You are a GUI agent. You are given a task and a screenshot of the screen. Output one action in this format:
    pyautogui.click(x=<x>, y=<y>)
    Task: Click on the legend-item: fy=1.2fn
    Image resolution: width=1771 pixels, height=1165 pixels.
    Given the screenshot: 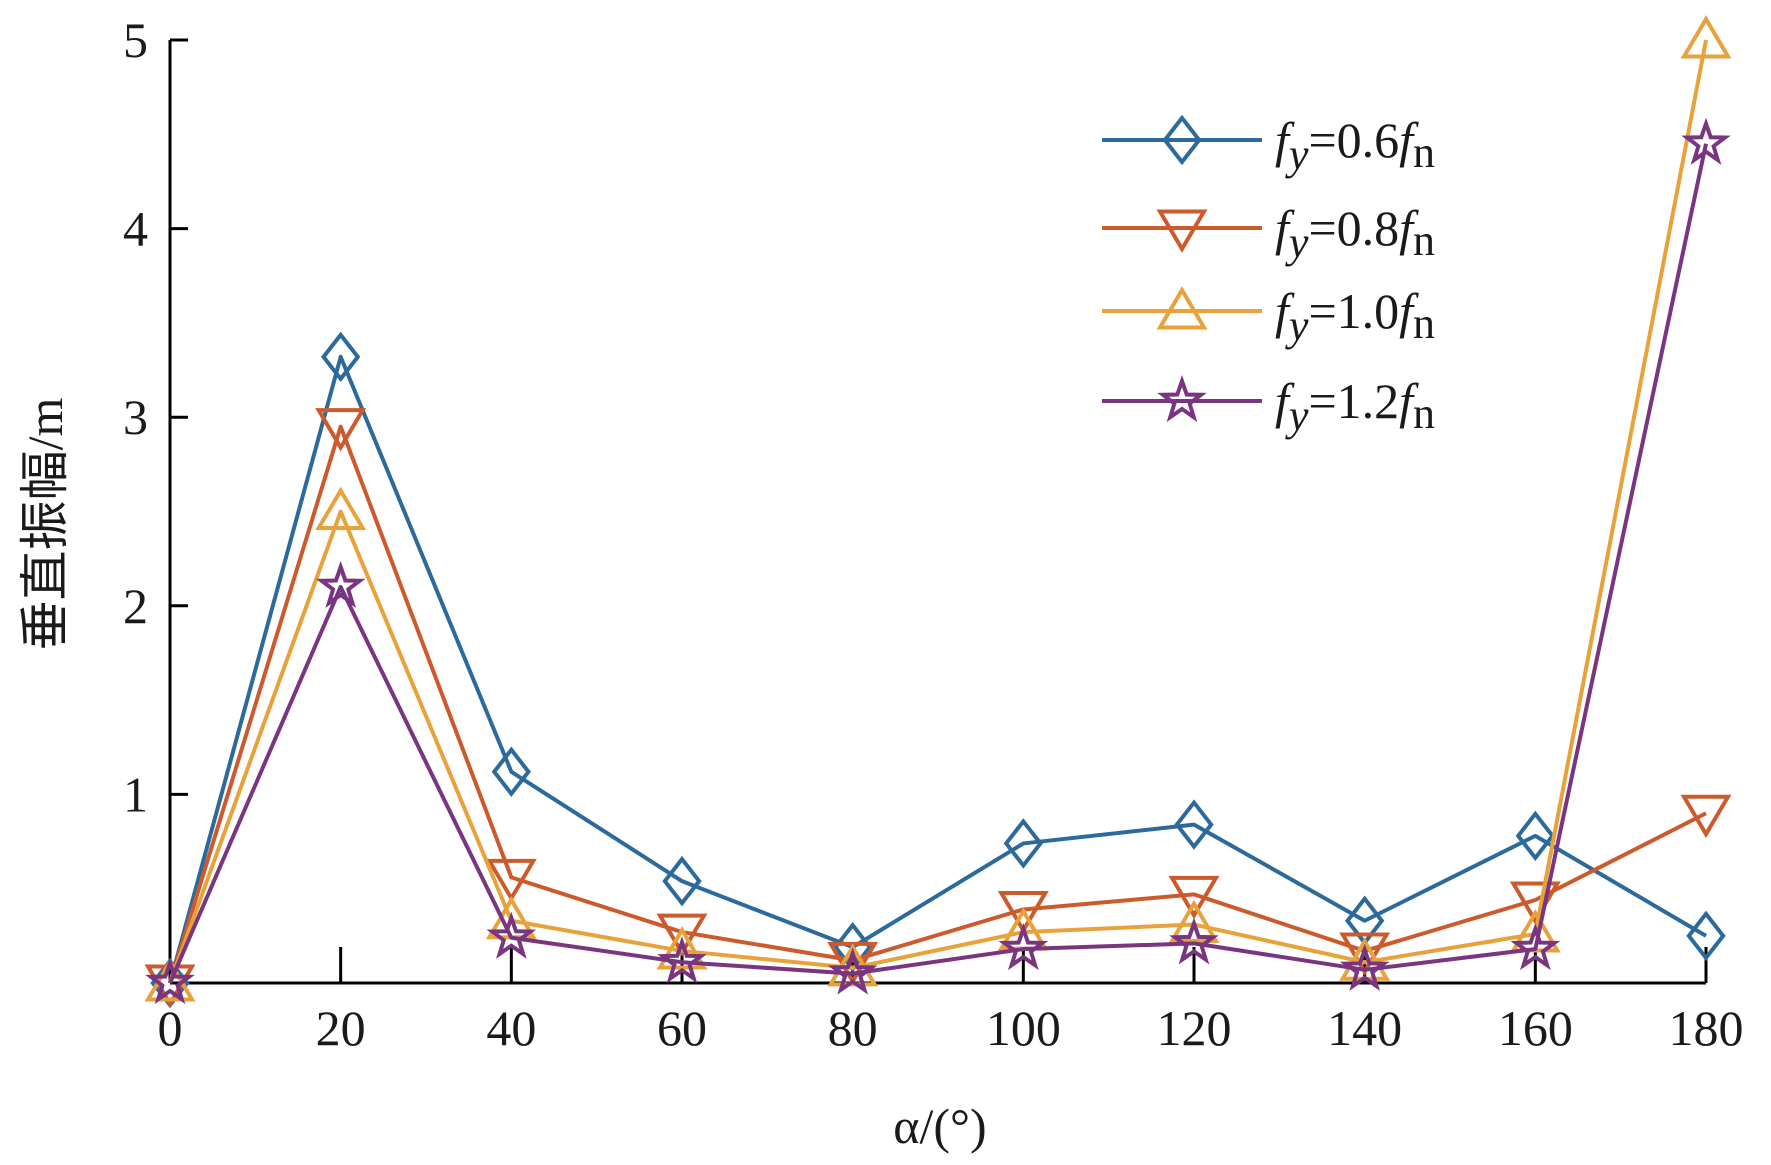 What is the action you would take?
    pyautogui.click(x=1268, y=406)
    